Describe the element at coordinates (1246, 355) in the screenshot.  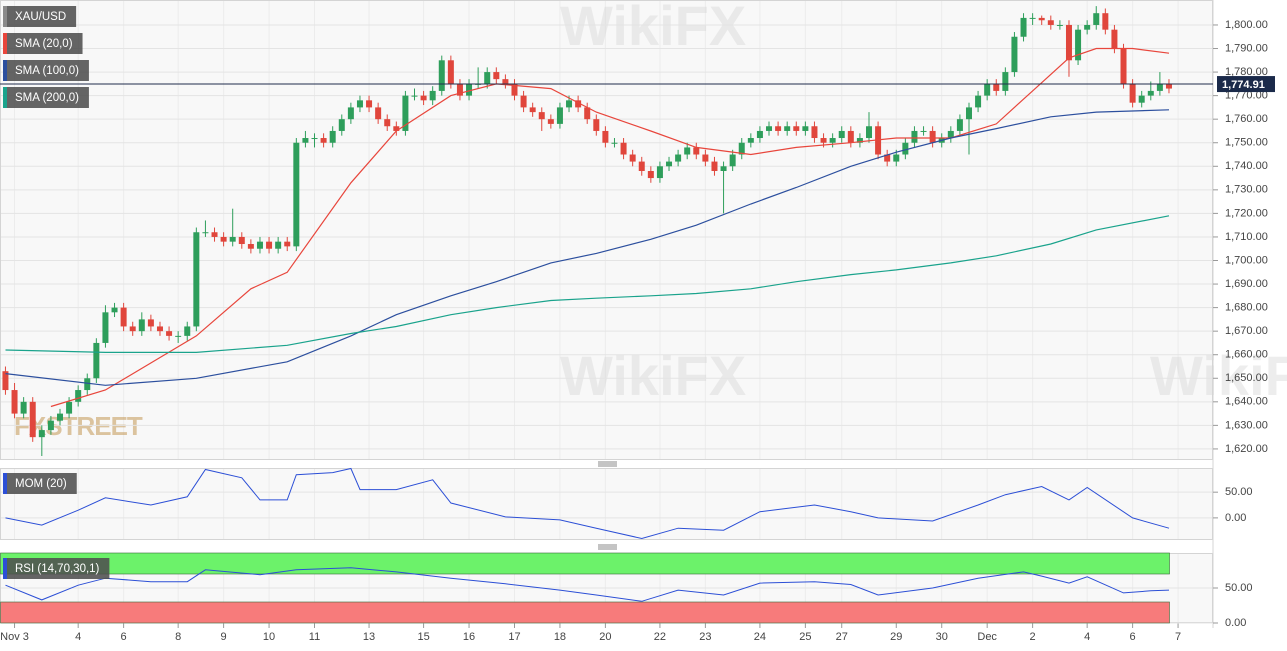
I see `y-tick-label: 1,660.00` at that location.